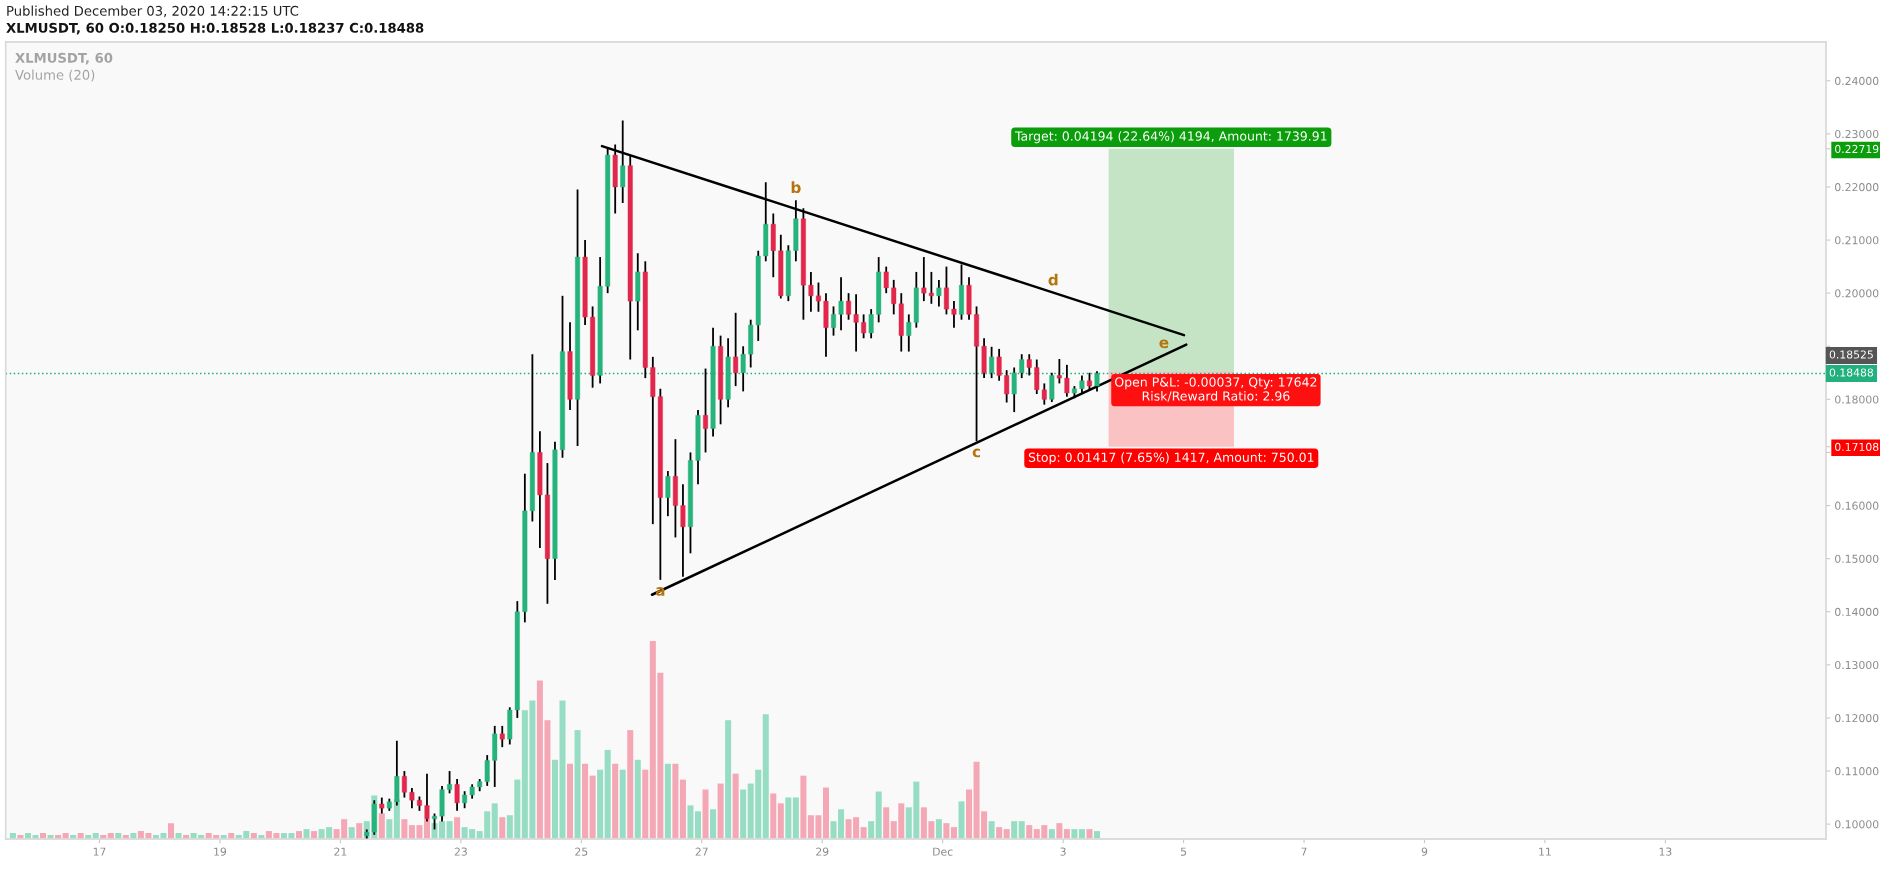  I want to click on x-tick-label: 13, so click(1665, 851).